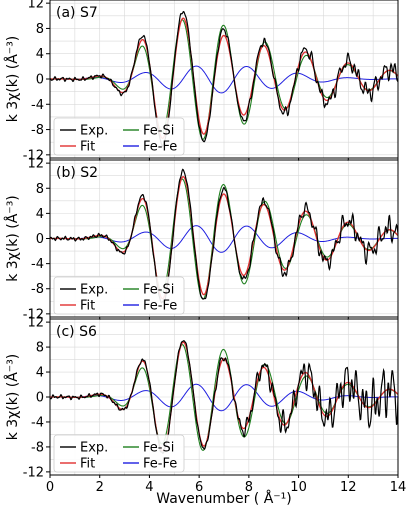 The image size is (407, 509). What do you see at coordinates (50, 487) in the screenshot?
I see `x-tick-label: 0` at bounding box center [50, 487].